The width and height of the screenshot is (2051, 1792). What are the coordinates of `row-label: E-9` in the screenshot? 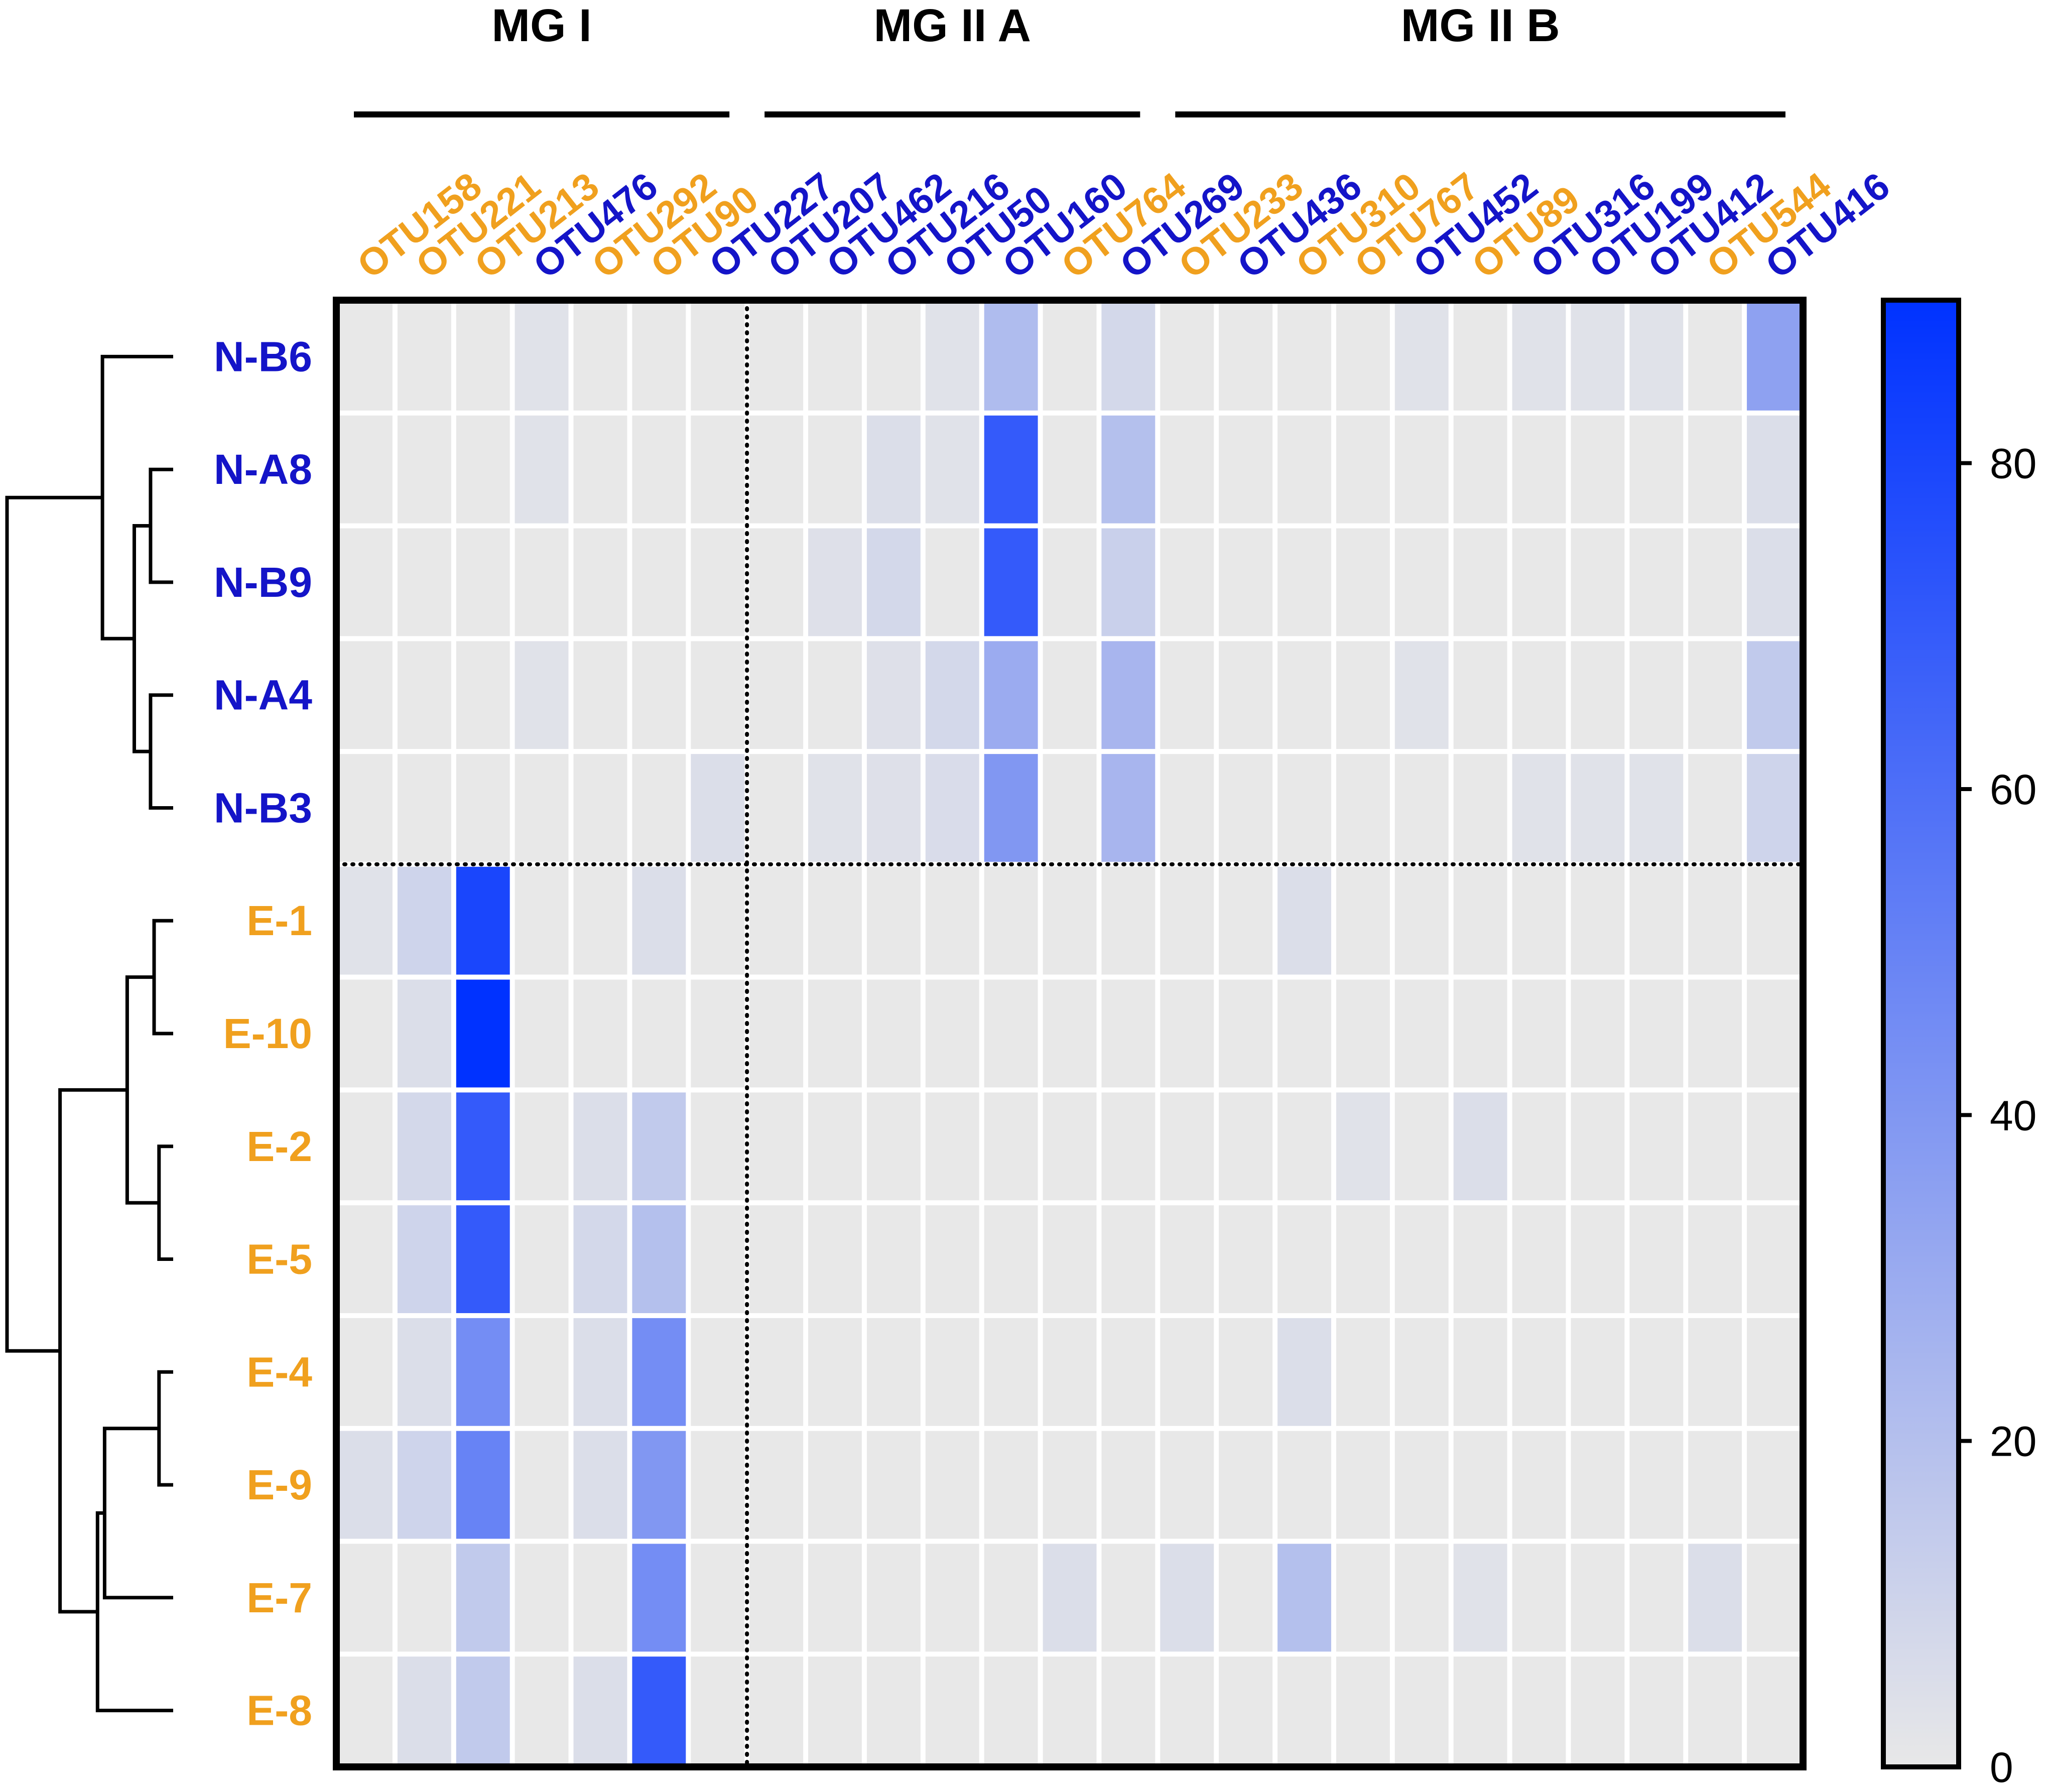 It's located at (279, 1484).